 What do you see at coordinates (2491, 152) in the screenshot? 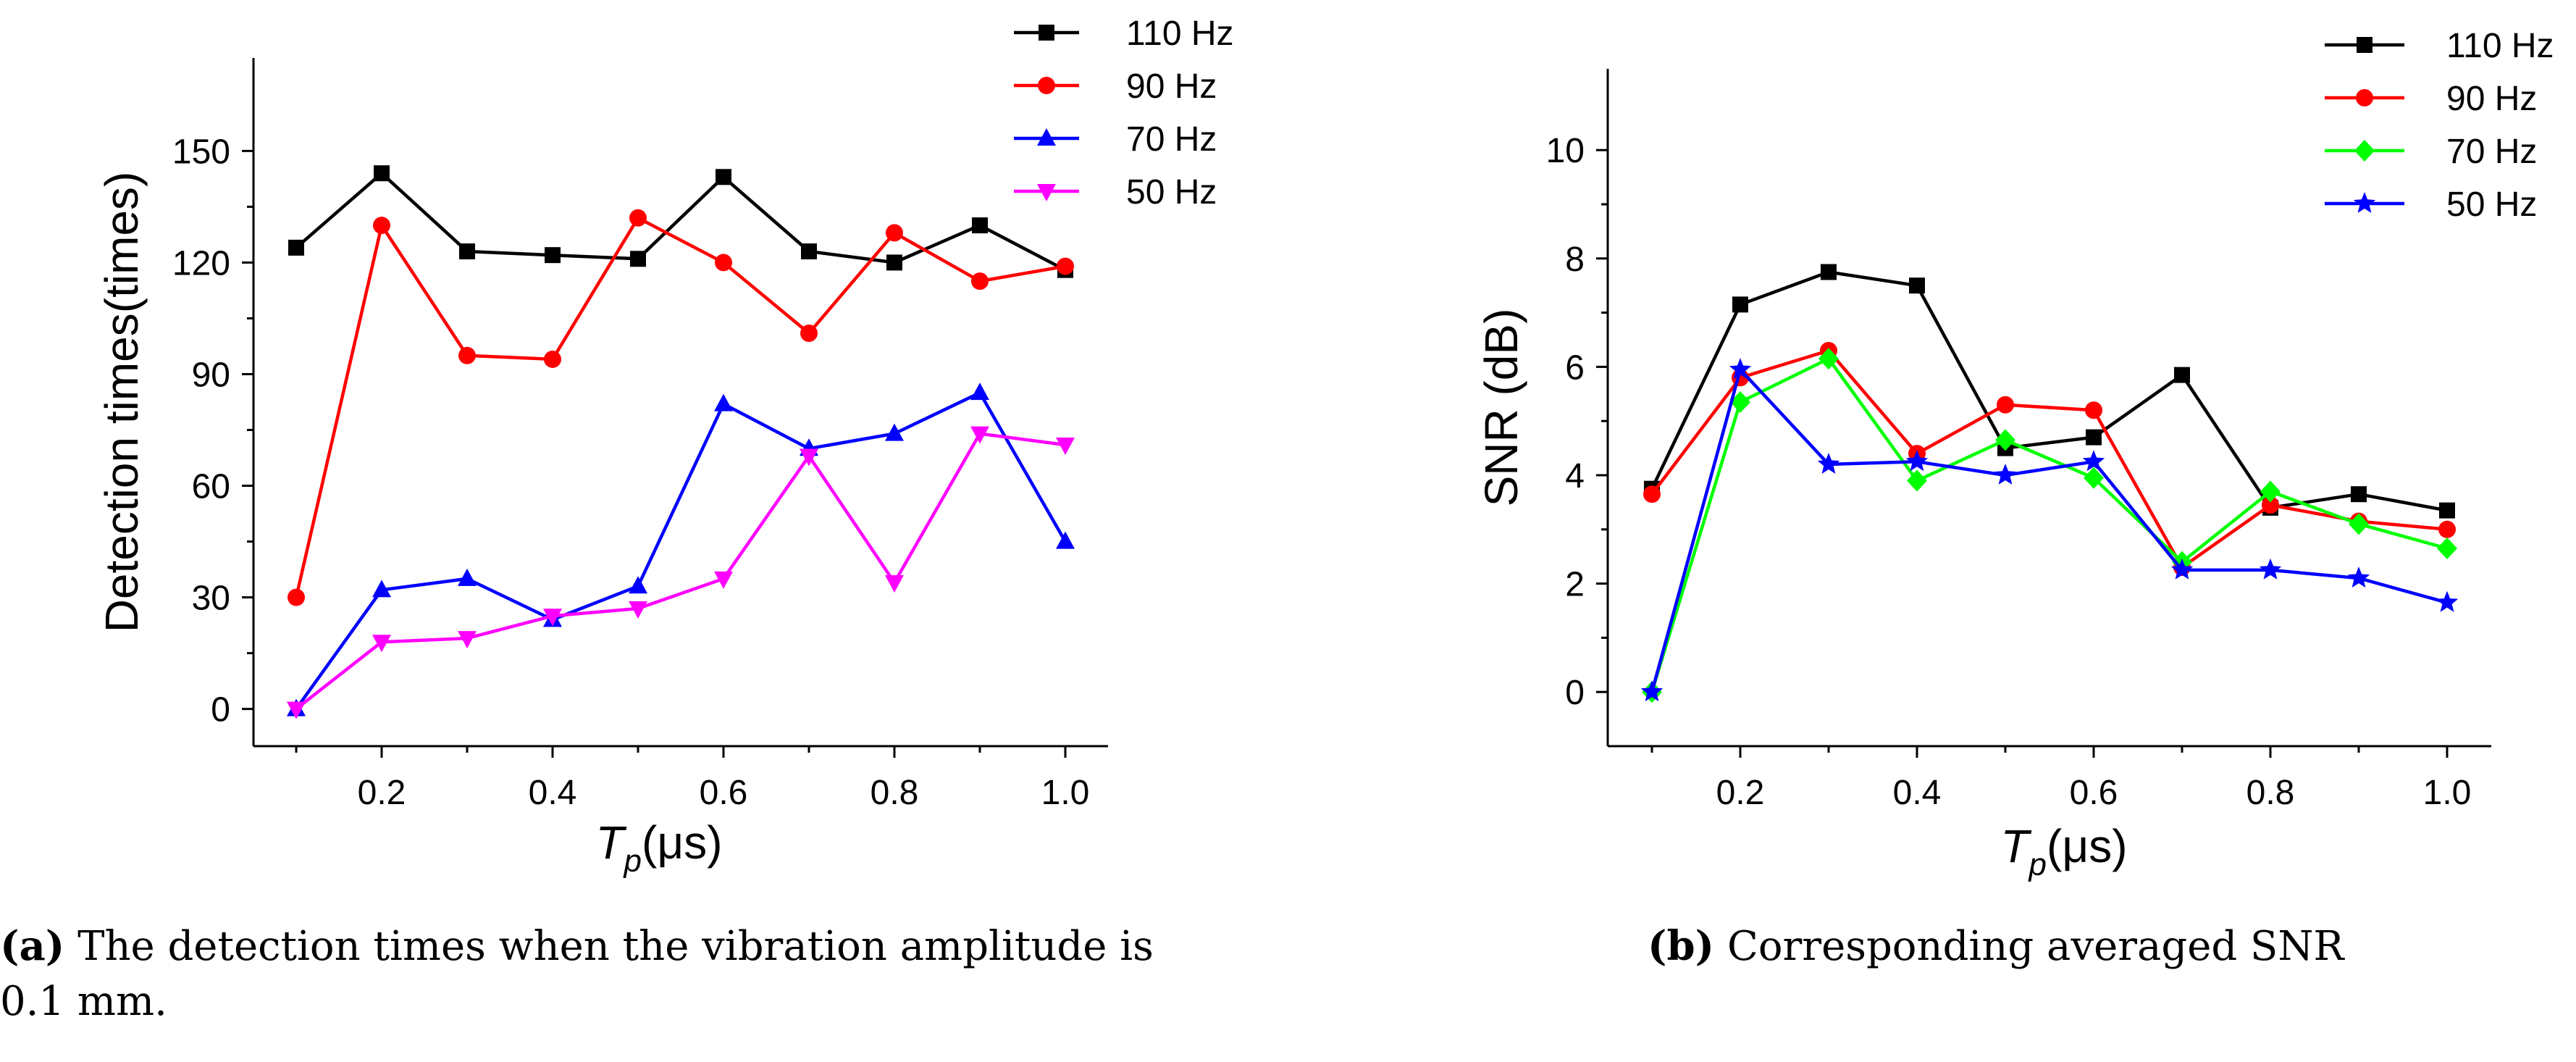
I see `legend-label: 70 Hz` at bounding box center [2491, 152].